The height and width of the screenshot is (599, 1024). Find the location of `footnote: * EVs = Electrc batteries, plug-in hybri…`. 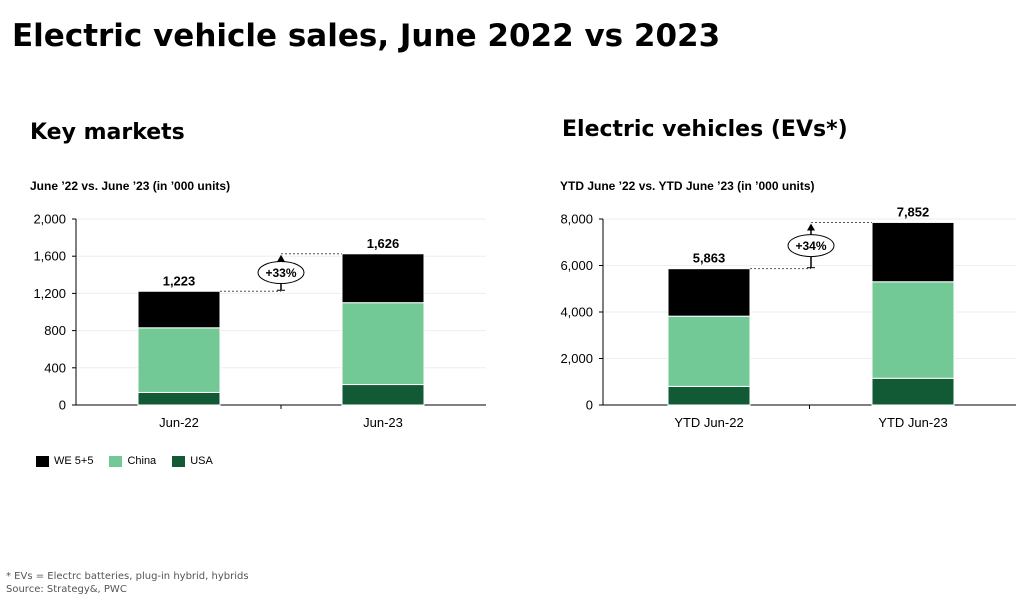

footnote: * EVs = Electrc batteries, plug-in hybri… is located at coordinates (127, 576).